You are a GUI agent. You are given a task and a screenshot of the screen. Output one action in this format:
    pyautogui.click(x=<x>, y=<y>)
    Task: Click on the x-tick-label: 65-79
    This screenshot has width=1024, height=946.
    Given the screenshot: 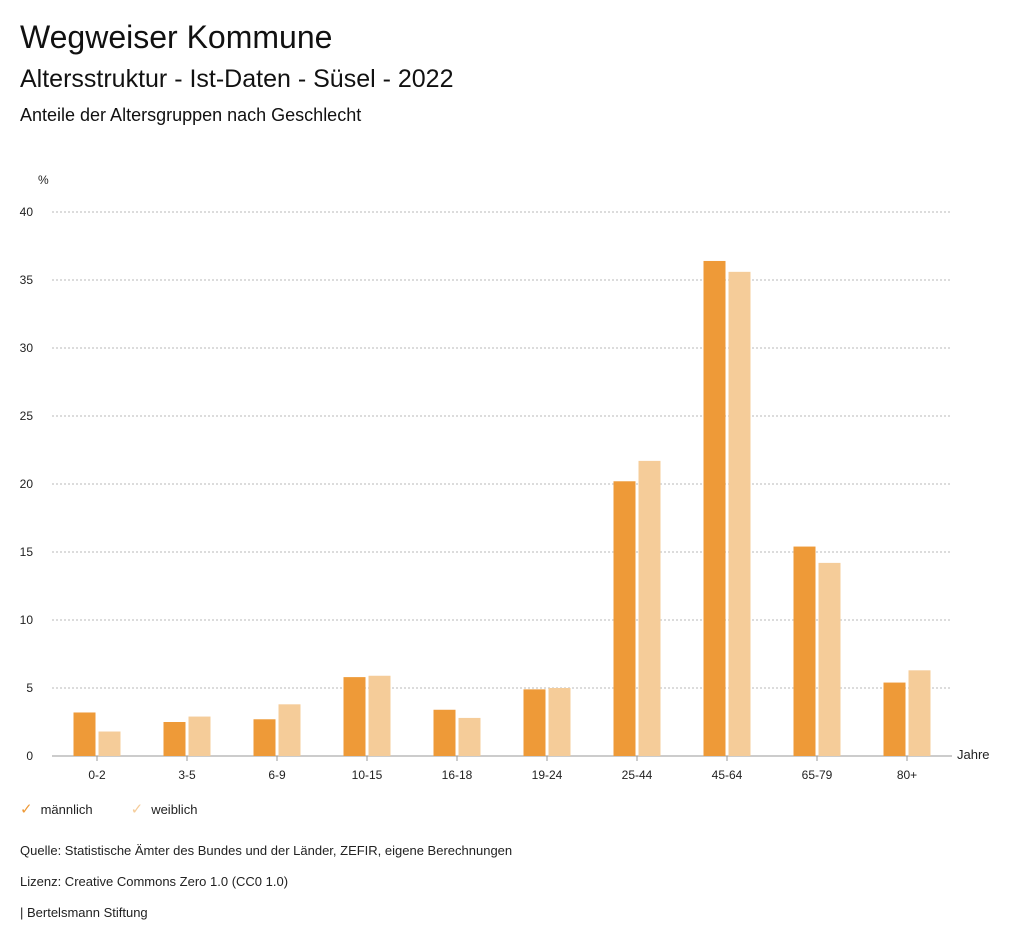 What is the action you would take?
    pyautogui.click(x=817, y=775)
    